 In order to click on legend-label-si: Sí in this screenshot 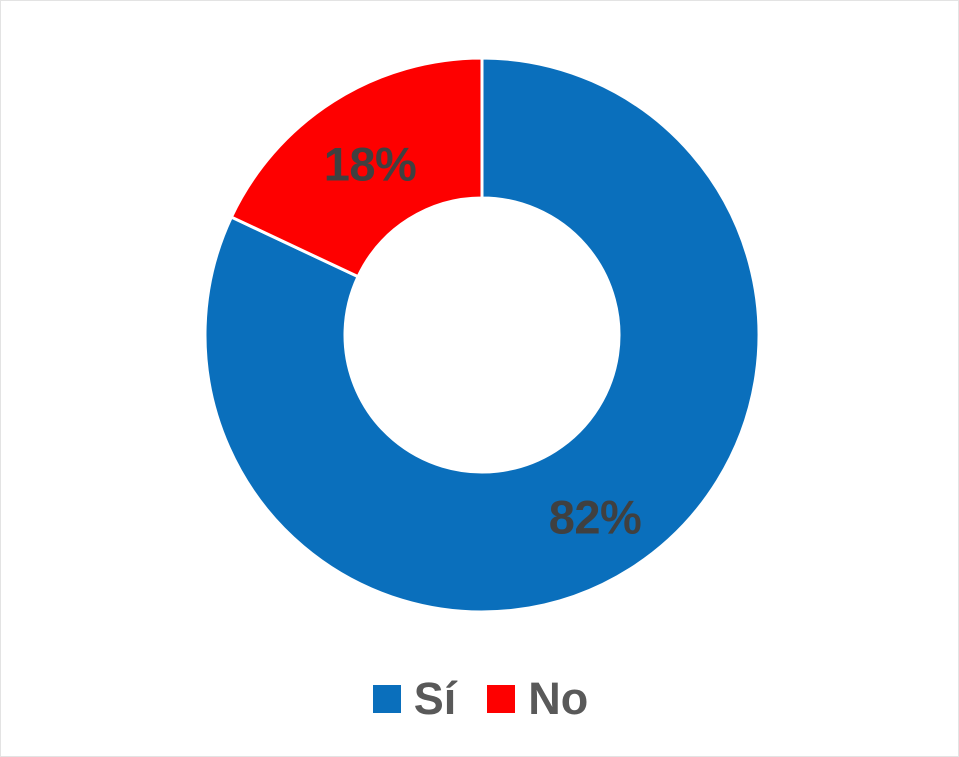, I will do `click(435, 698)`.